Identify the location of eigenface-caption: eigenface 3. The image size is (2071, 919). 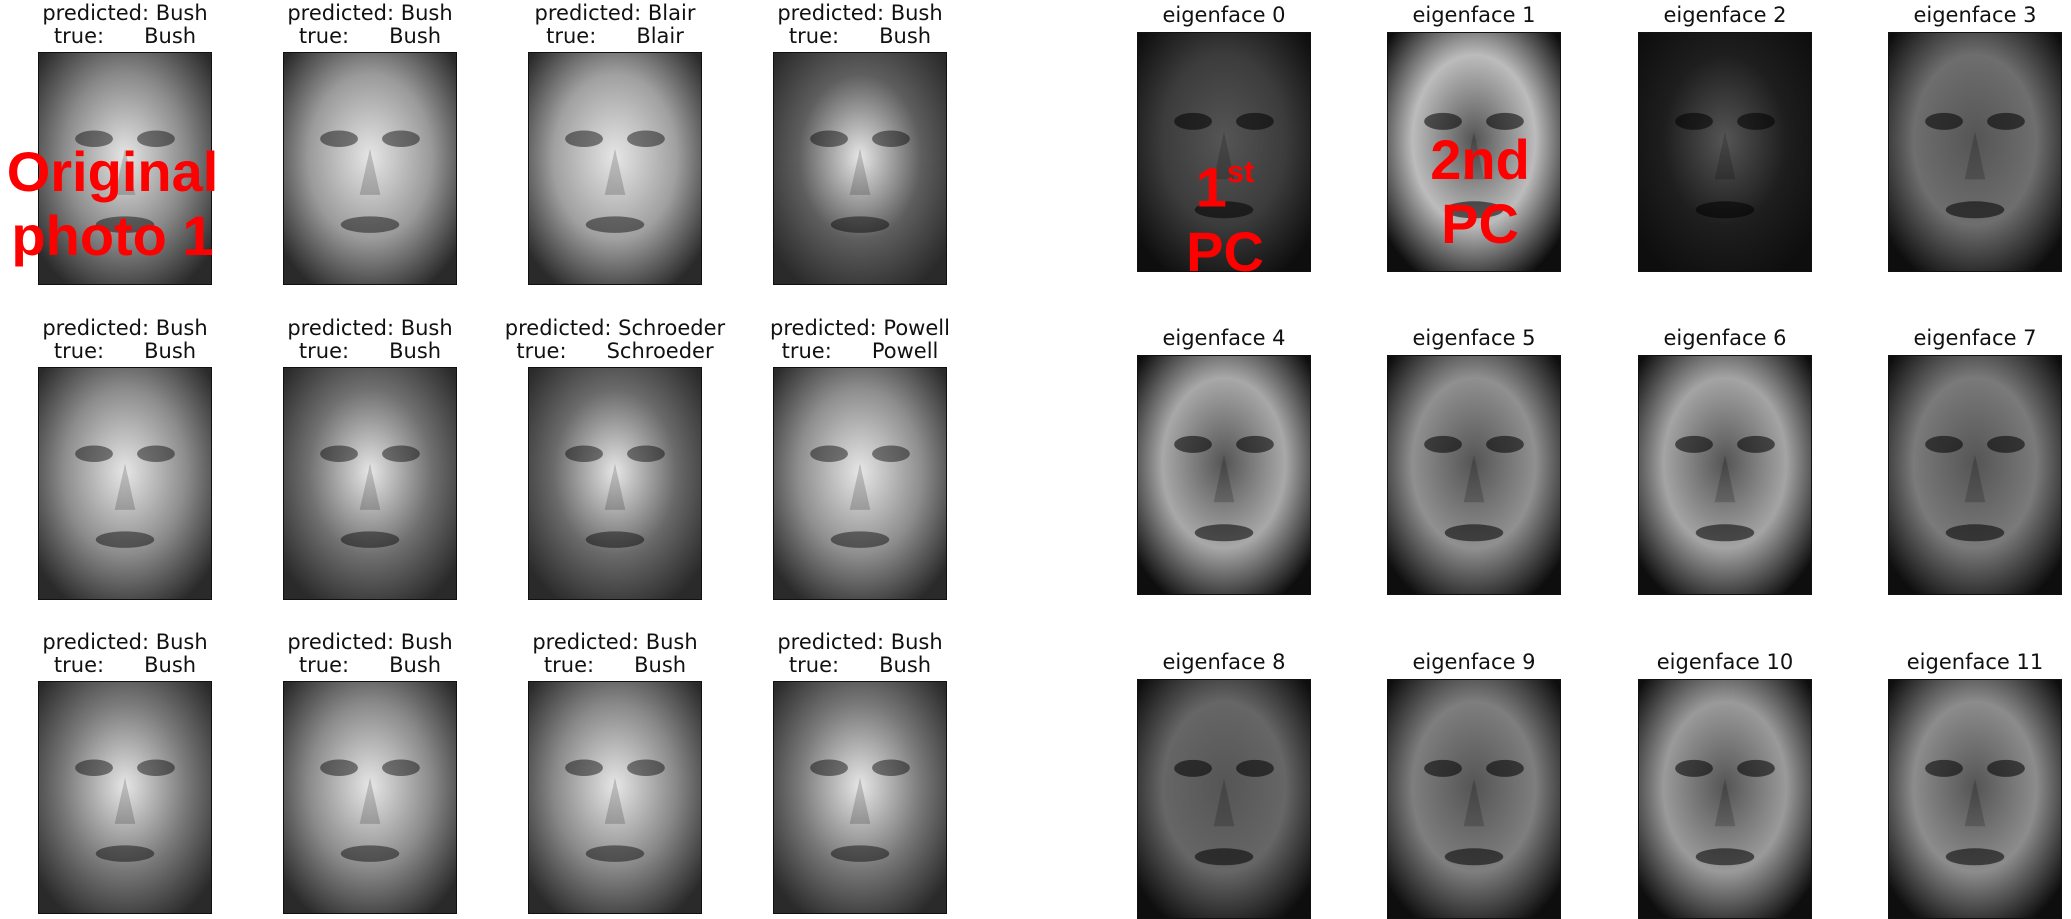
(1973, 15).